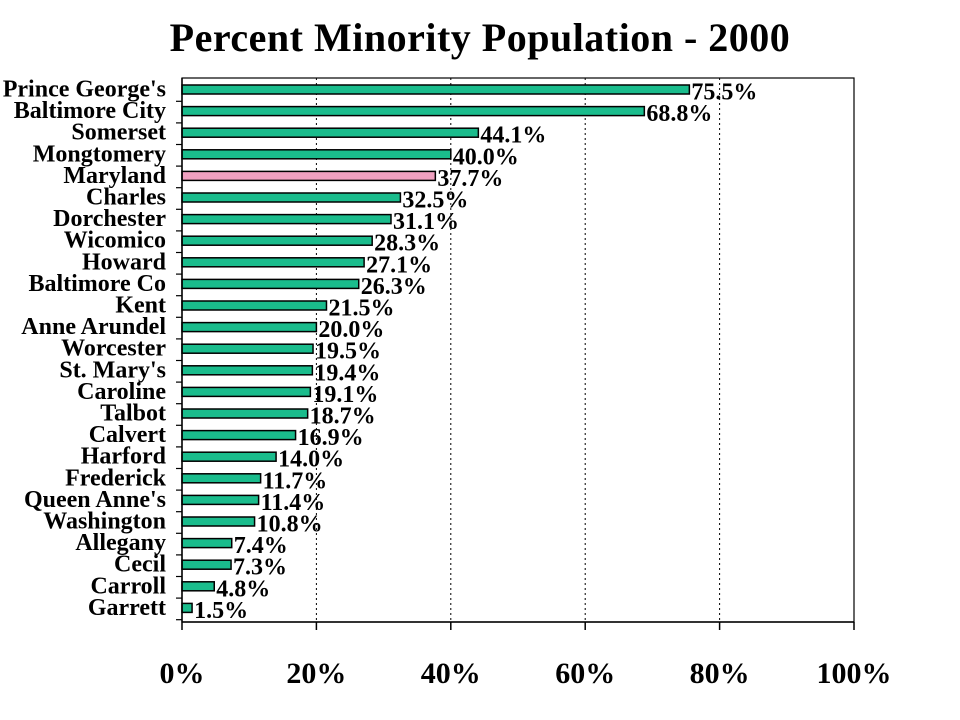 This screenshot has height=720, width=960. What do you see at coordinates (345, 395) in the screenshot?
I see `value-label: 19.1%` at bounding box center [345, 395].